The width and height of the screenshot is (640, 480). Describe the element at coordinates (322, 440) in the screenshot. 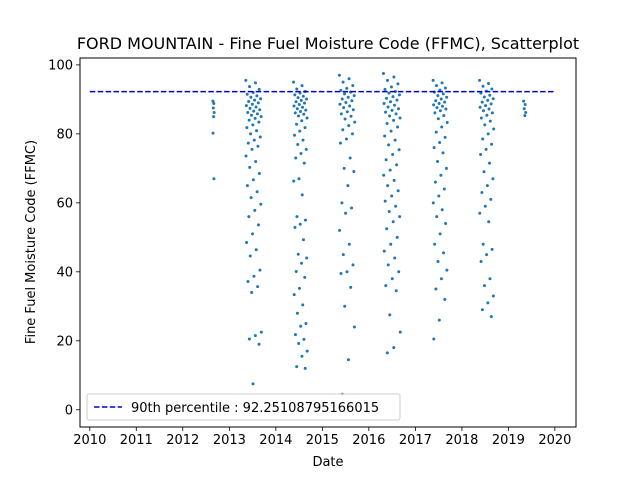

I see `x-tick-label: 2015` at that location.